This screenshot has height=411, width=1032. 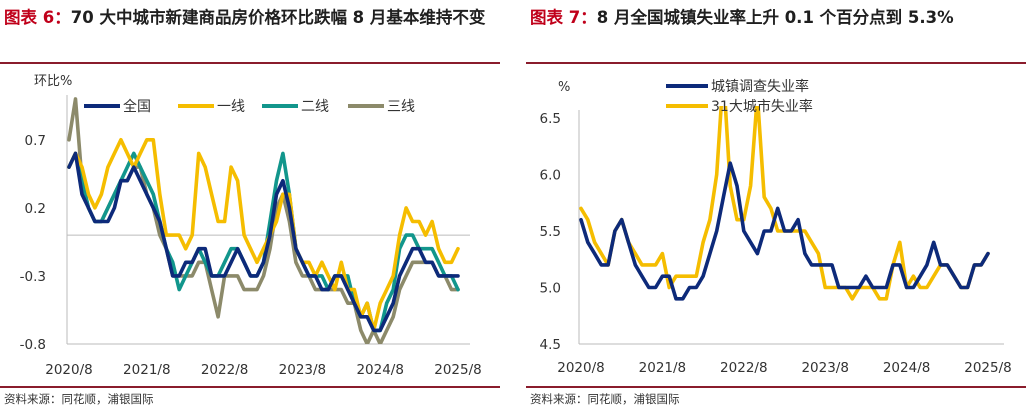 I want to click on chart-2-title-lead: 图表 7：, so click(x=563, y=17).